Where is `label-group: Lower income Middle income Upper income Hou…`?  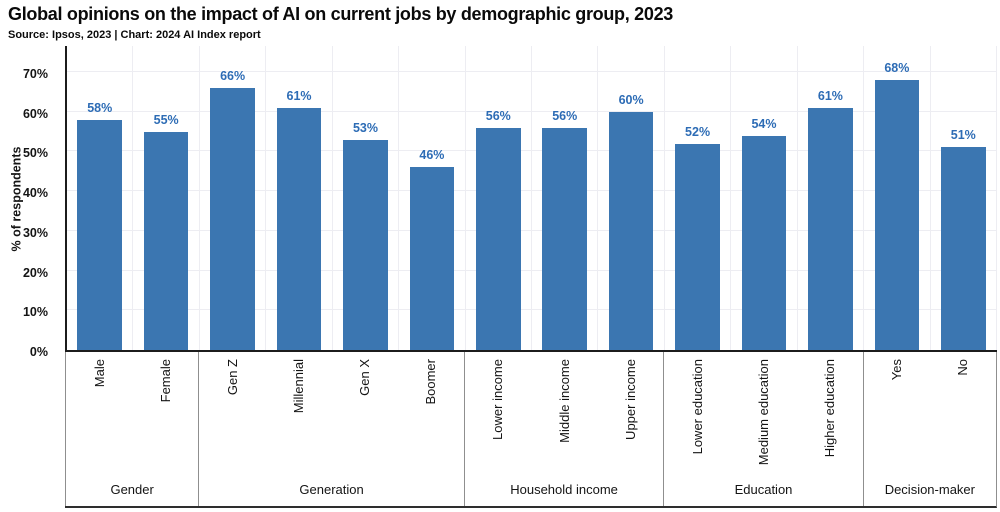 label-group: Lower income Middle income Upper income Hou… is located at coordinates (563, 429).